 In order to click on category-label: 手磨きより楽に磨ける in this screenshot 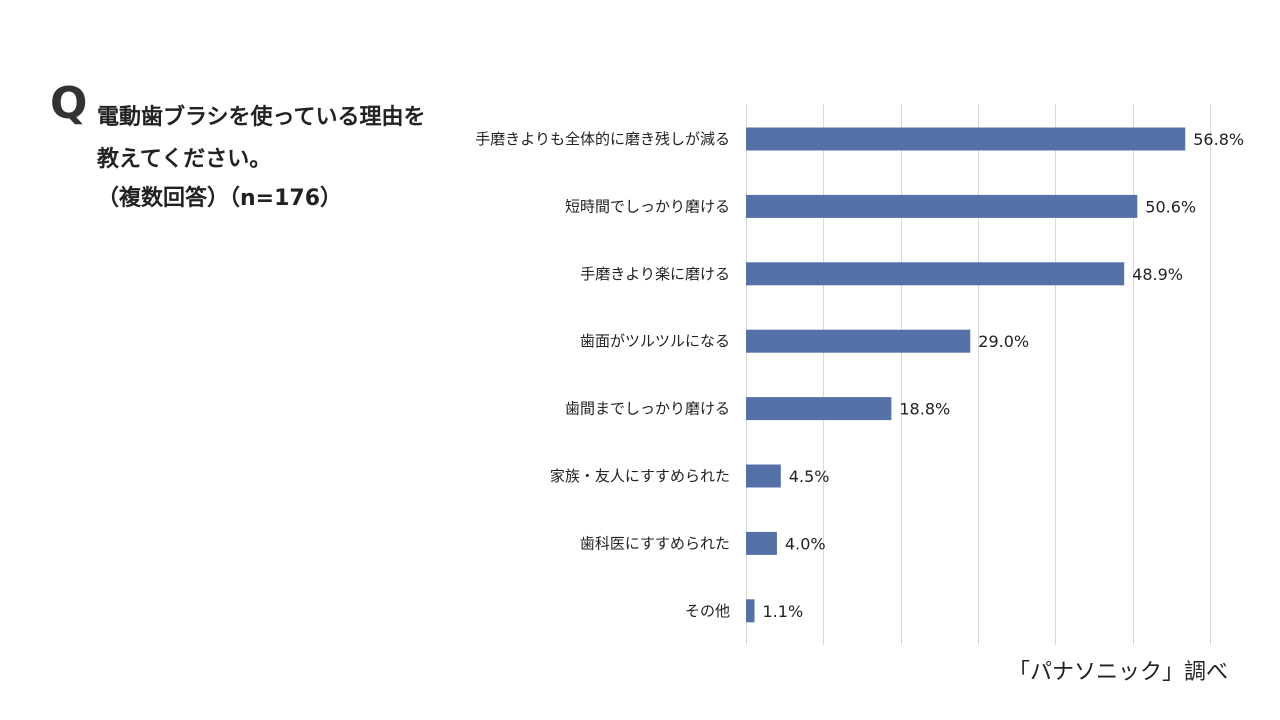, I will do `click(655, 274)`.